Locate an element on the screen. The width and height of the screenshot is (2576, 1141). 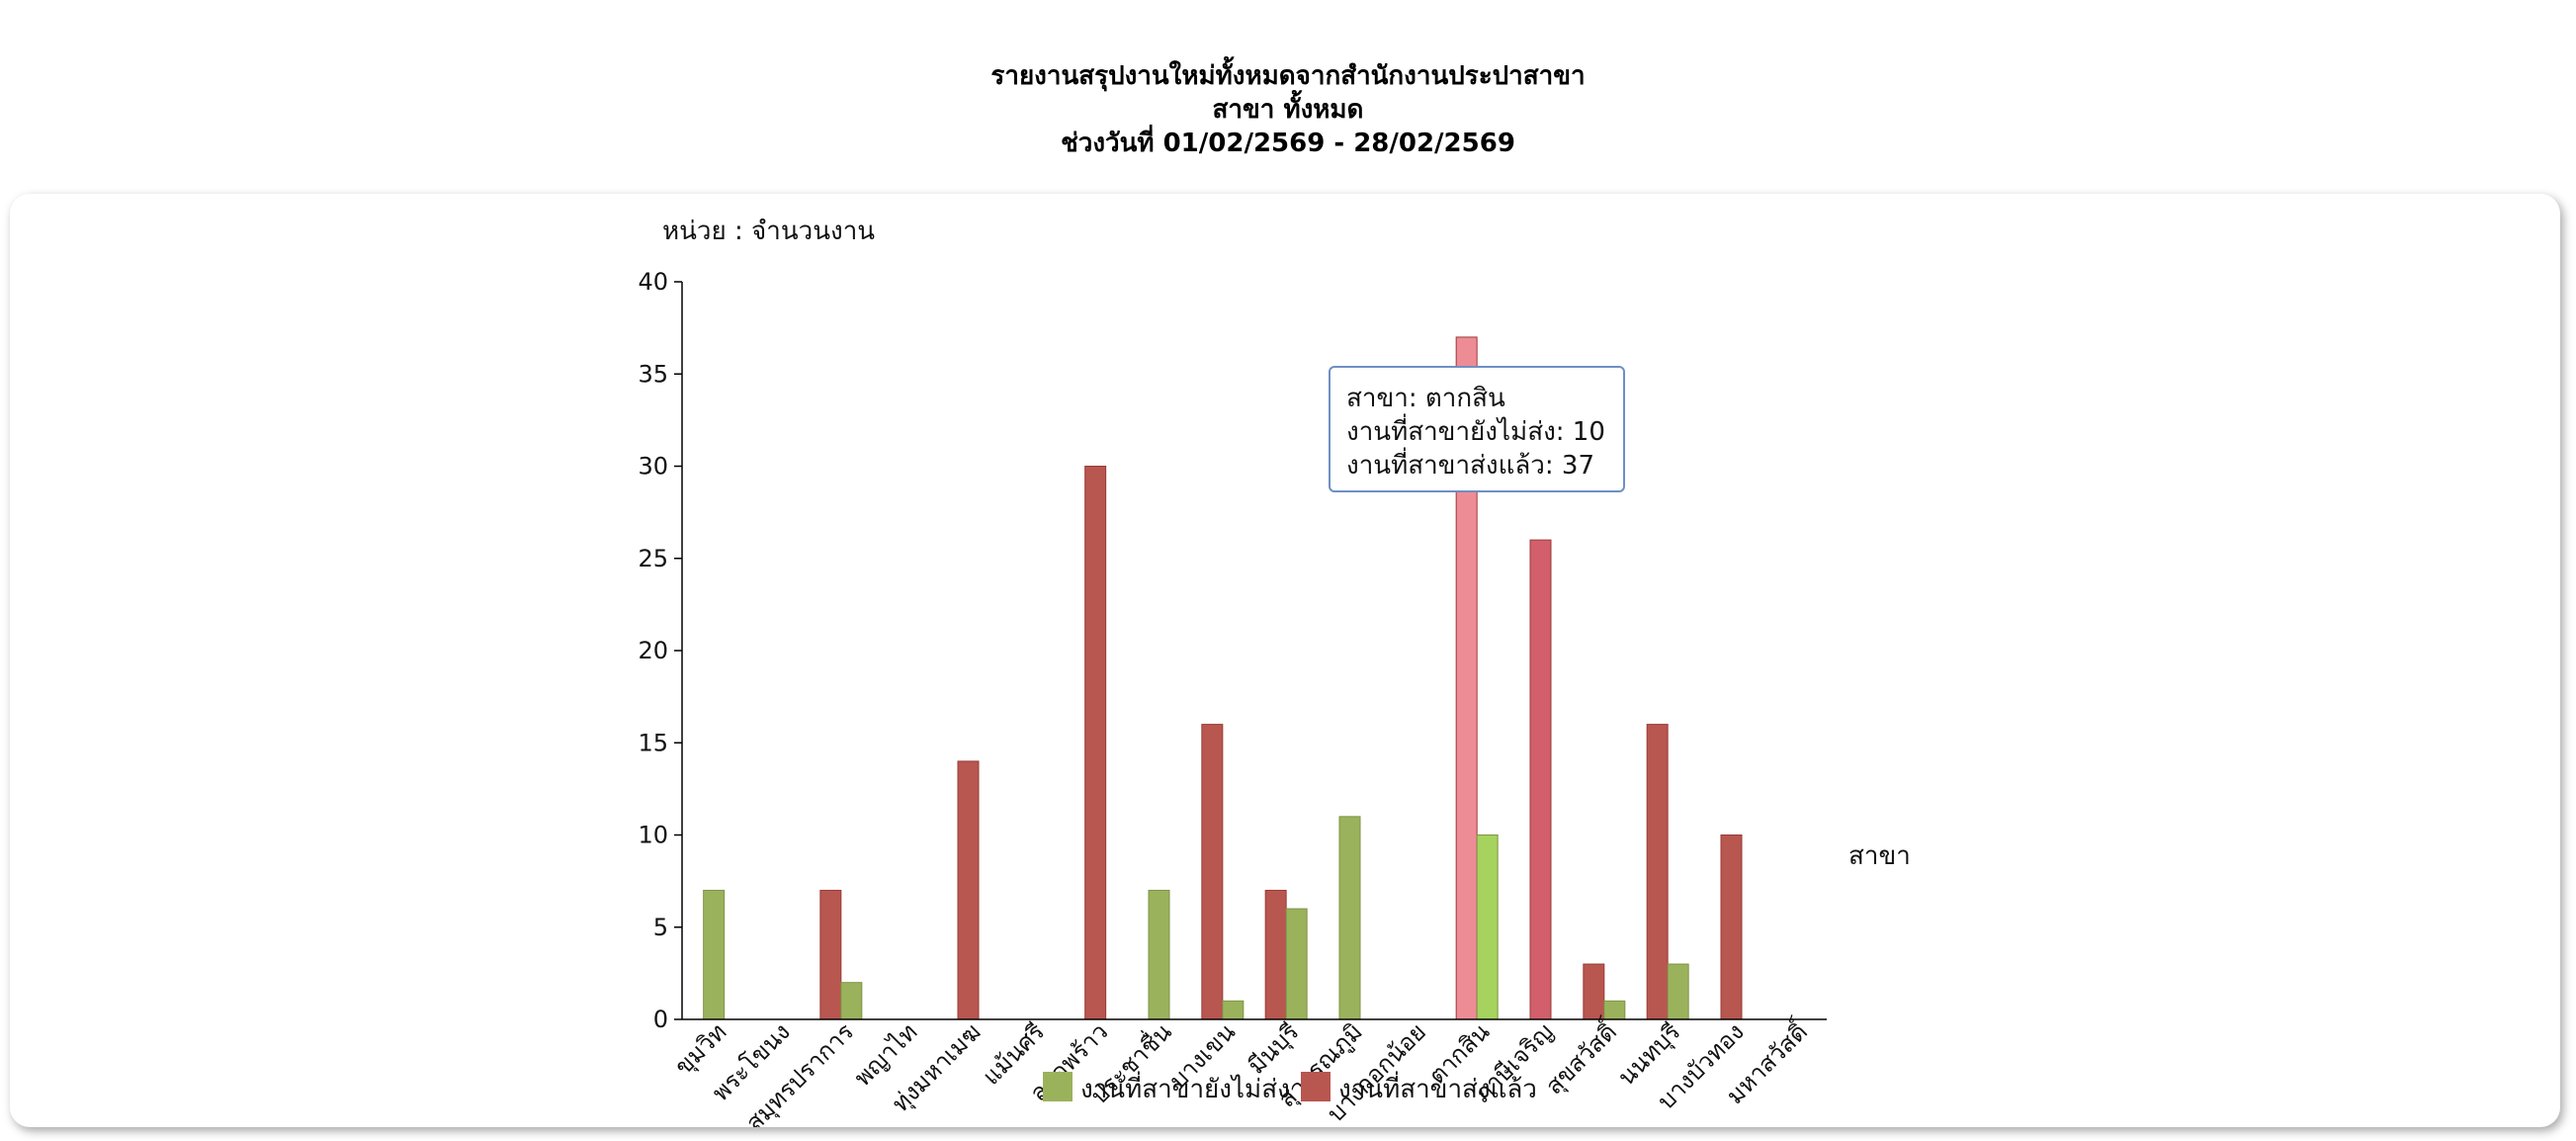
x-tick-label: สุขสวัสดิ์ is located at coordinates (1580, 1056).